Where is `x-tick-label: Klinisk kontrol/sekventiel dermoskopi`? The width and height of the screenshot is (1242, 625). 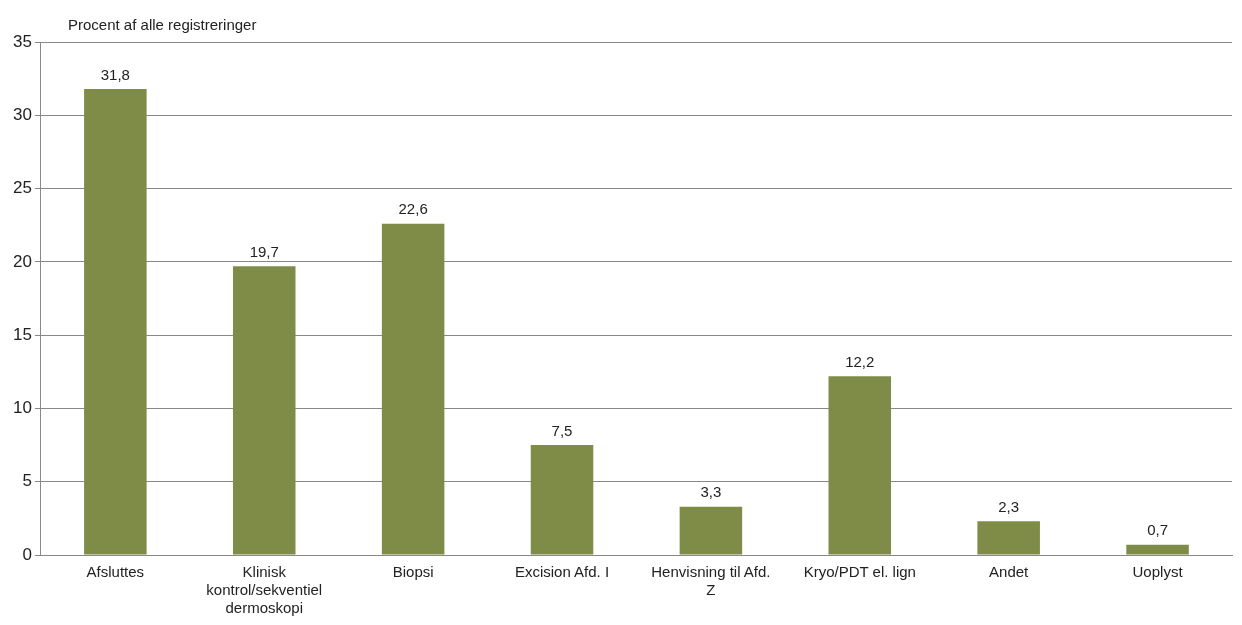
x-tick-label: Klinisk kontrol/sekventiel dermoskopi is located at coordinates (264, 590).